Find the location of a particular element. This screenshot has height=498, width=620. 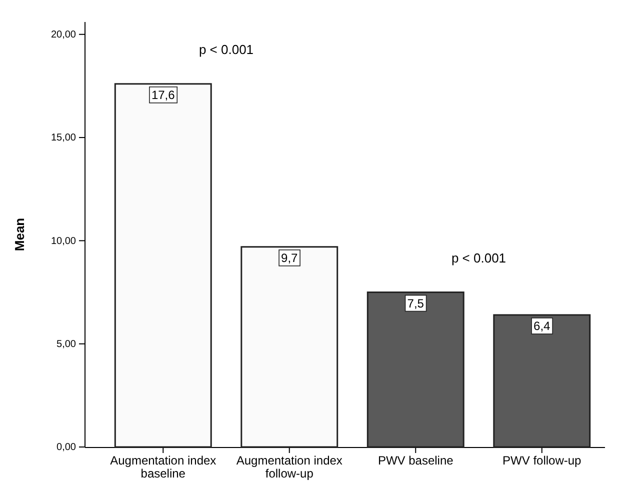

x-tick-label: Augmentation index baseline is located at coordinates (163, 467).